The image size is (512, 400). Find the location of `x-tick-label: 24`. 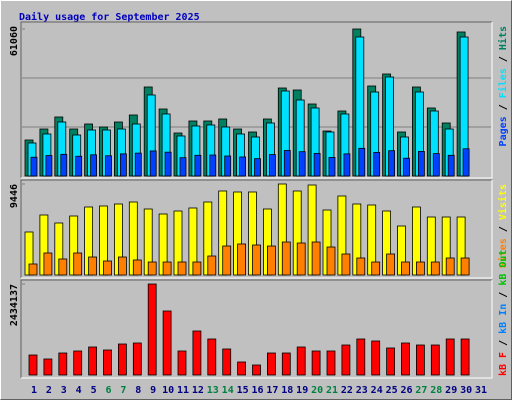

x-tick-label: 24 is located at coordinates (377, 390).